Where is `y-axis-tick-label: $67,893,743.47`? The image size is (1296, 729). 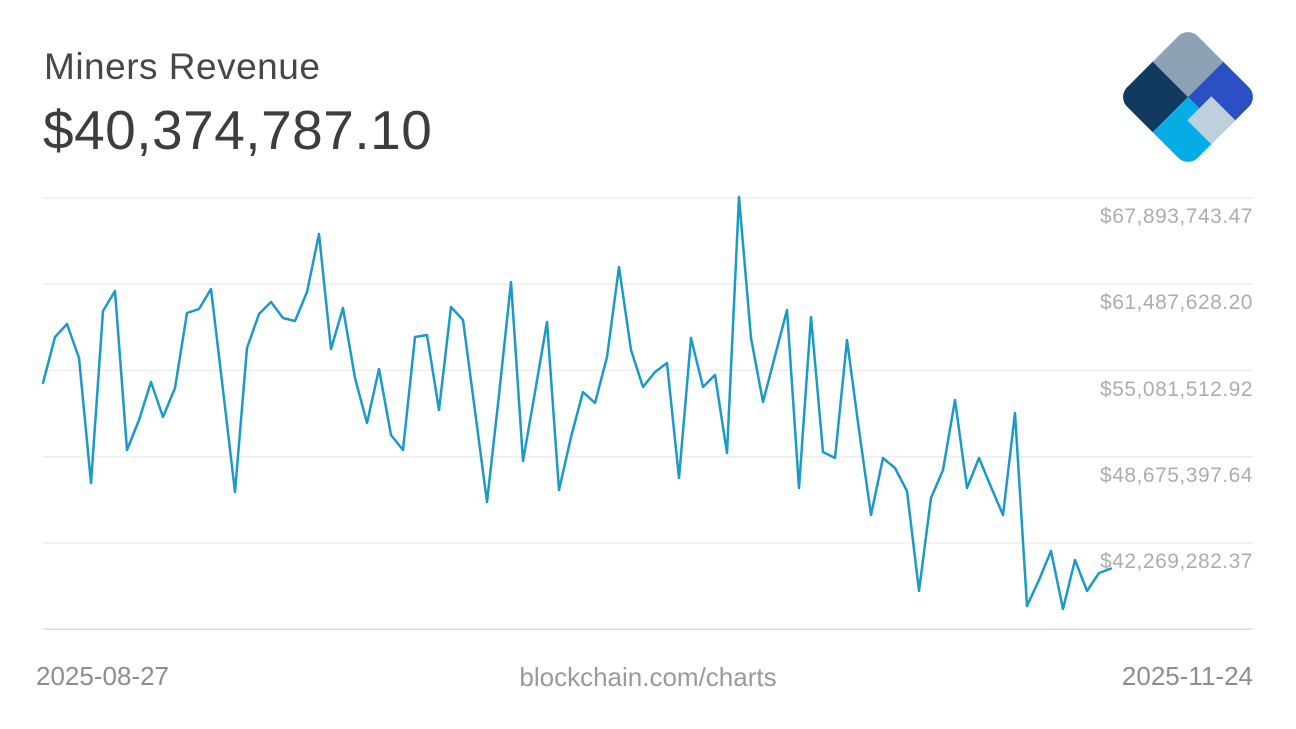
y-axis-tick-label: $67,893,743.47 is located at coordinates (1176, 216).